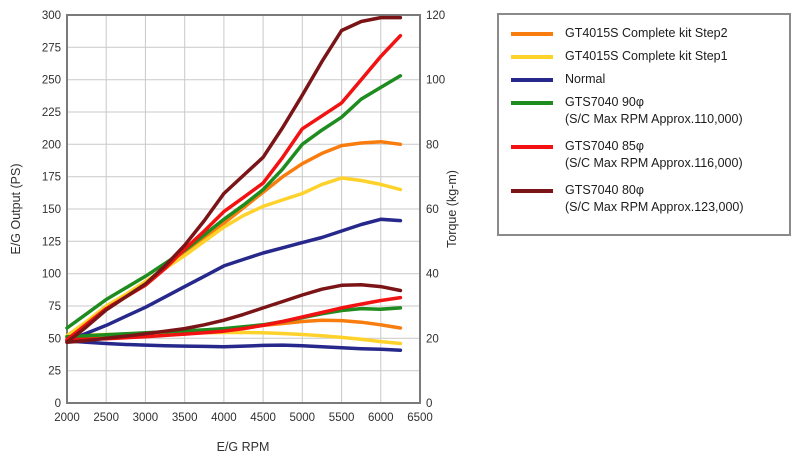 This screenshot has height=467, width=800. What do you see at coordinates (54, 372) in the screenshot?
I see `y-left-tick-label: 25` at bounding box center [54, 372].